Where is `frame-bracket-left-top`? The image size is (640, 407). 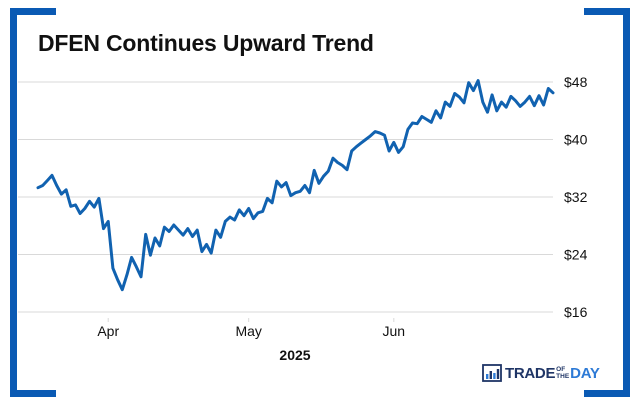
frame-bracket-left-top is located at coordinates (33, 11).